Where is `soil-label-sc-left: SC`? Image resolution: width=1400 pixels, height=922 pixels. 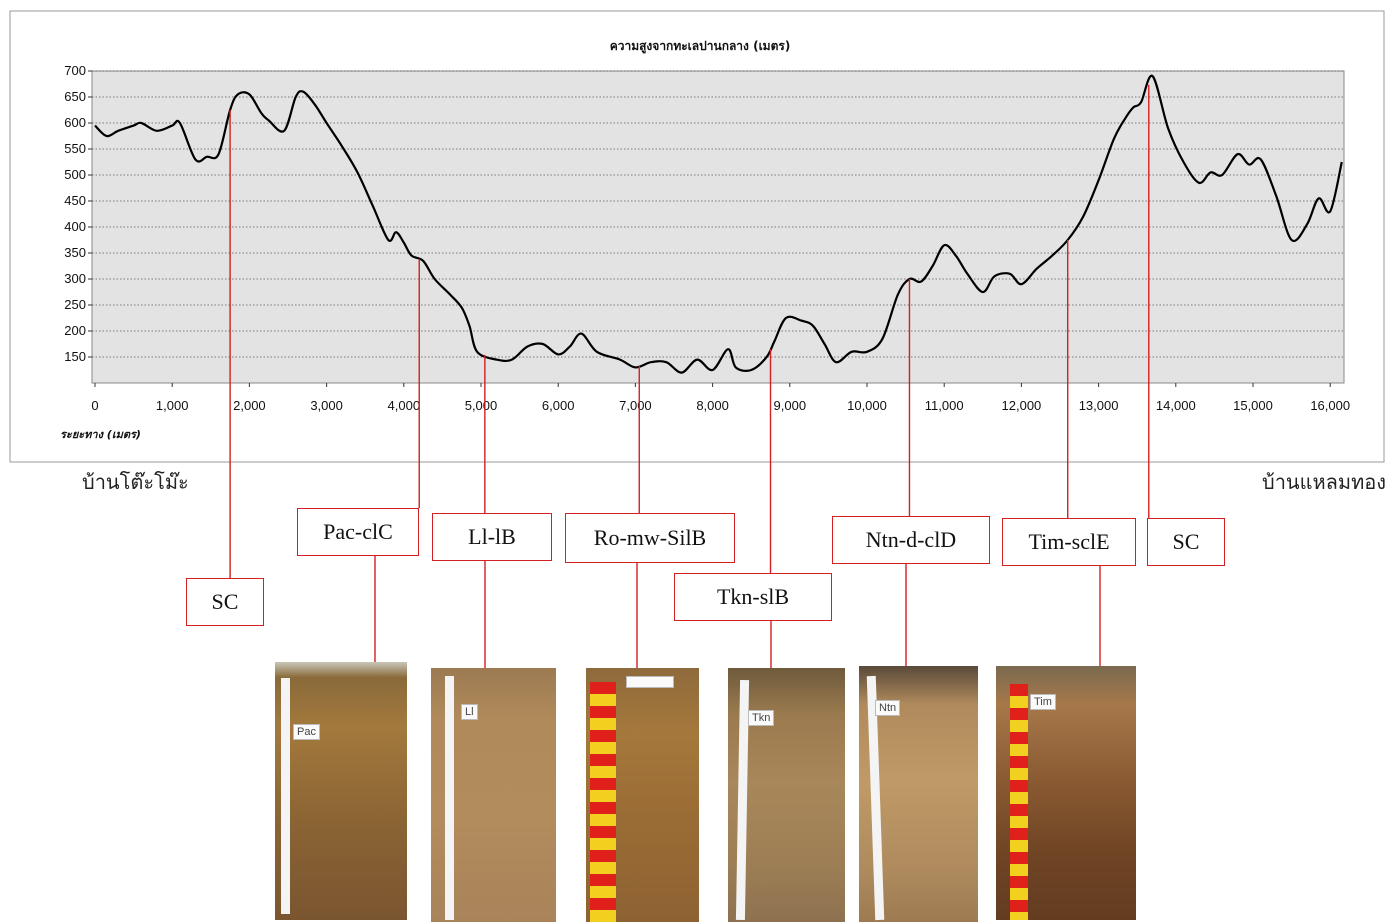 soil-label-sc-left: SC is located at coordinates (225, 602).